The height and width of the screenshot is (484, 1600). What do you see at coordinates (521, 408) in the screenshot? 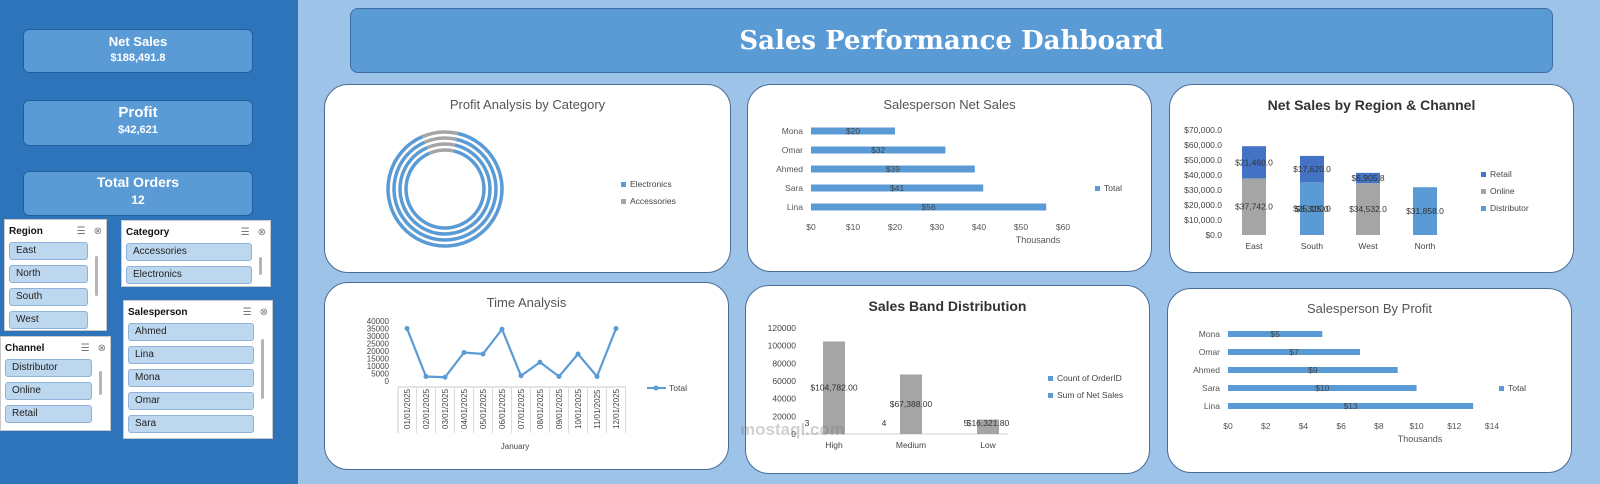
I see `x-tick-label: 07/01/2025` at bounding box center [521, 408].